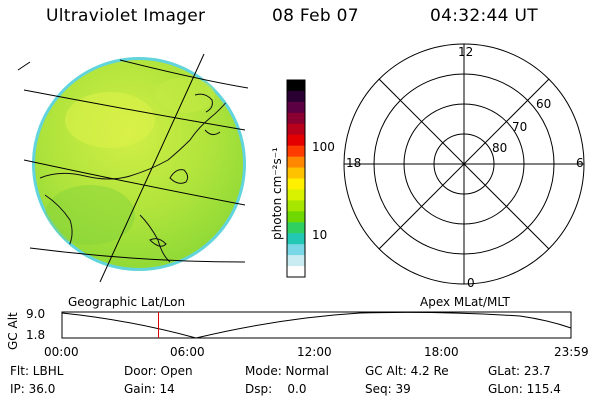 The width and height of the screenshot is (600, 400). I want to click on longitude-line, so click(152, 168).